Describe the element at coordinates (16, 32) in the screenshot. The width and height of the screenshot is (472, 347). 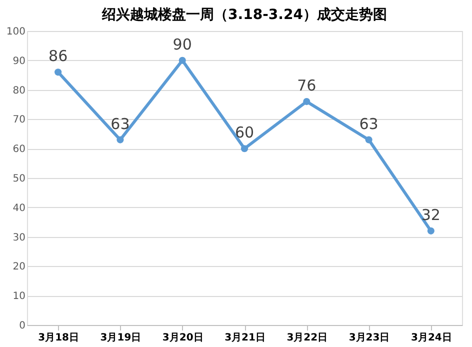
I see `y-tick-label: 100` at that location.